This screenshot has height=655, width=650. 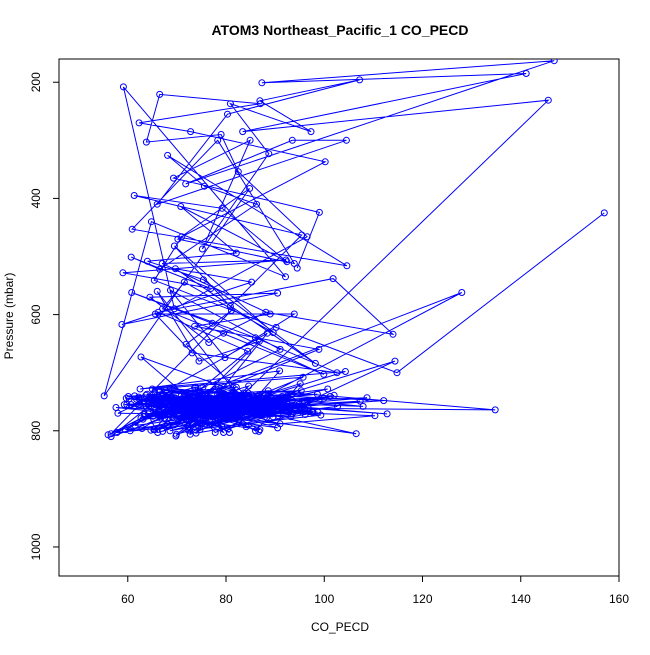 I want to click on x-tick-label: 100, so click(x=324, y=599).